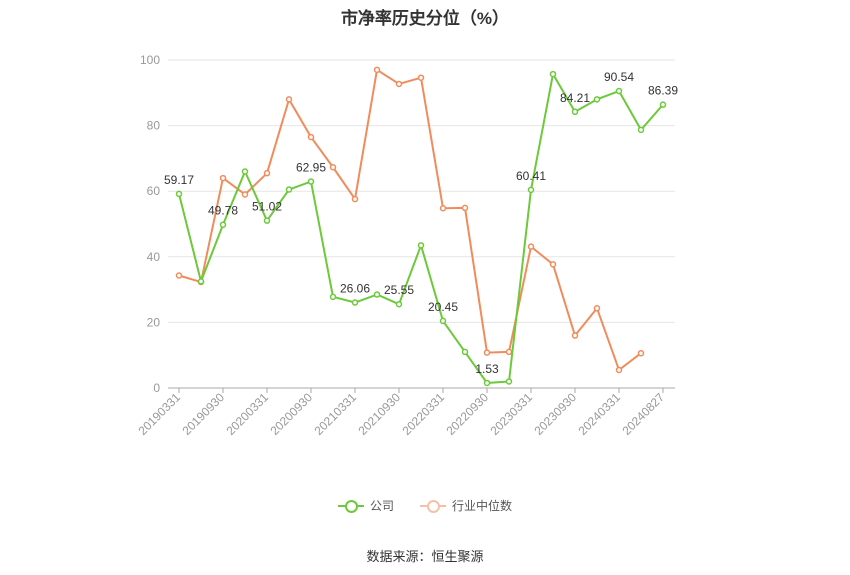 This screenshot has width=850, height=575. Describe the element at coordinates (575, 98) in the screenshot. I see `data-label: 84.21` at that location.